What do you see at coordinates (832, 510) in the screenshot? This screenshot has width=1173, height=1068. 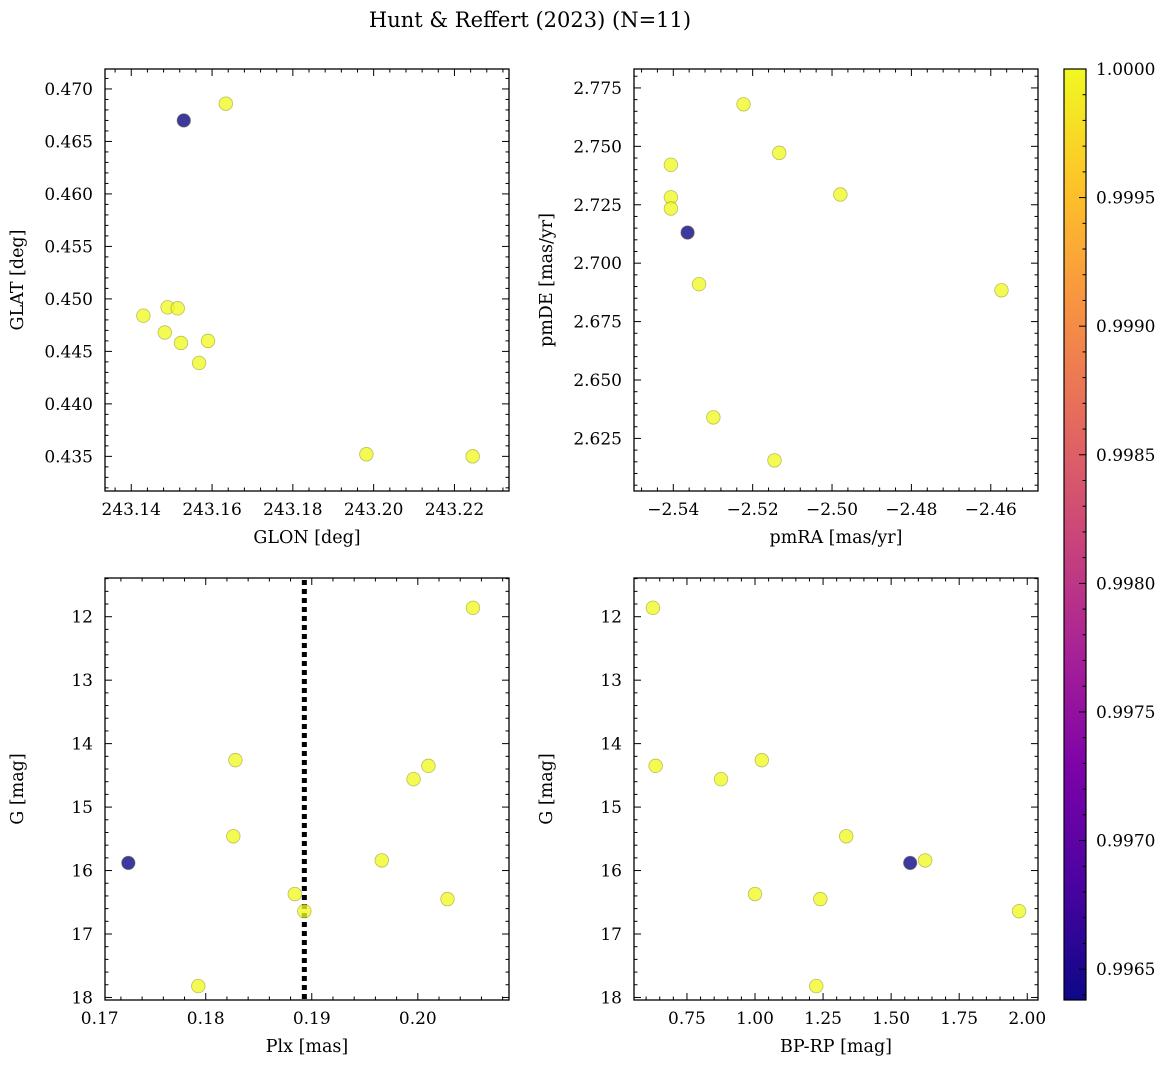 I see `x-tick-label: −2.50` at bounding box center [832, 510].